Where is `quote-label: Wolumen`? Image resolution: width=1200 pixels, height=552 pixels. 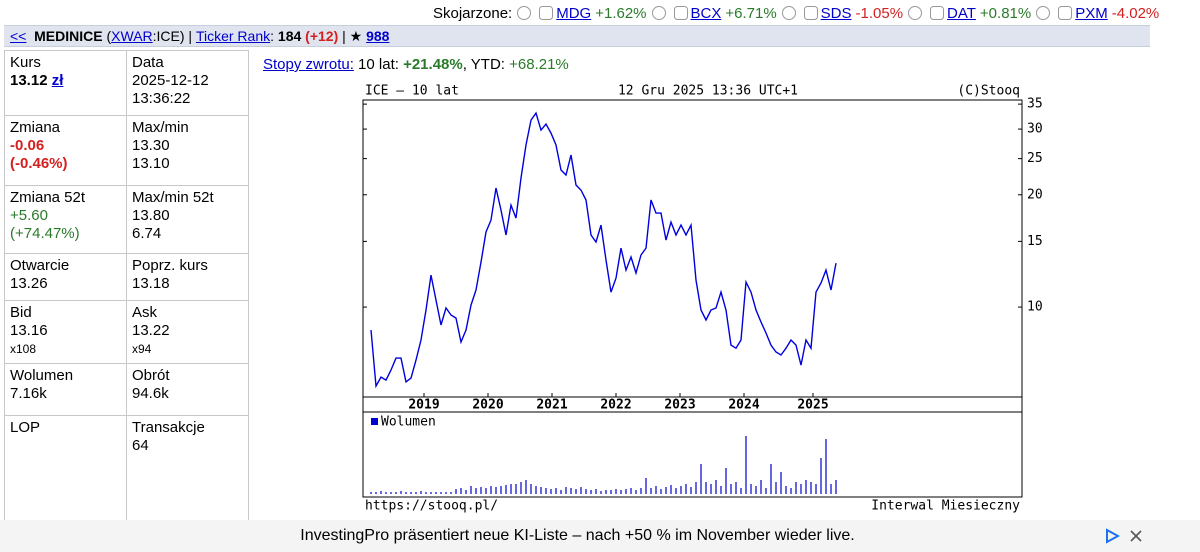
quote-label: Wolumen is located at coordinates (42, 375).